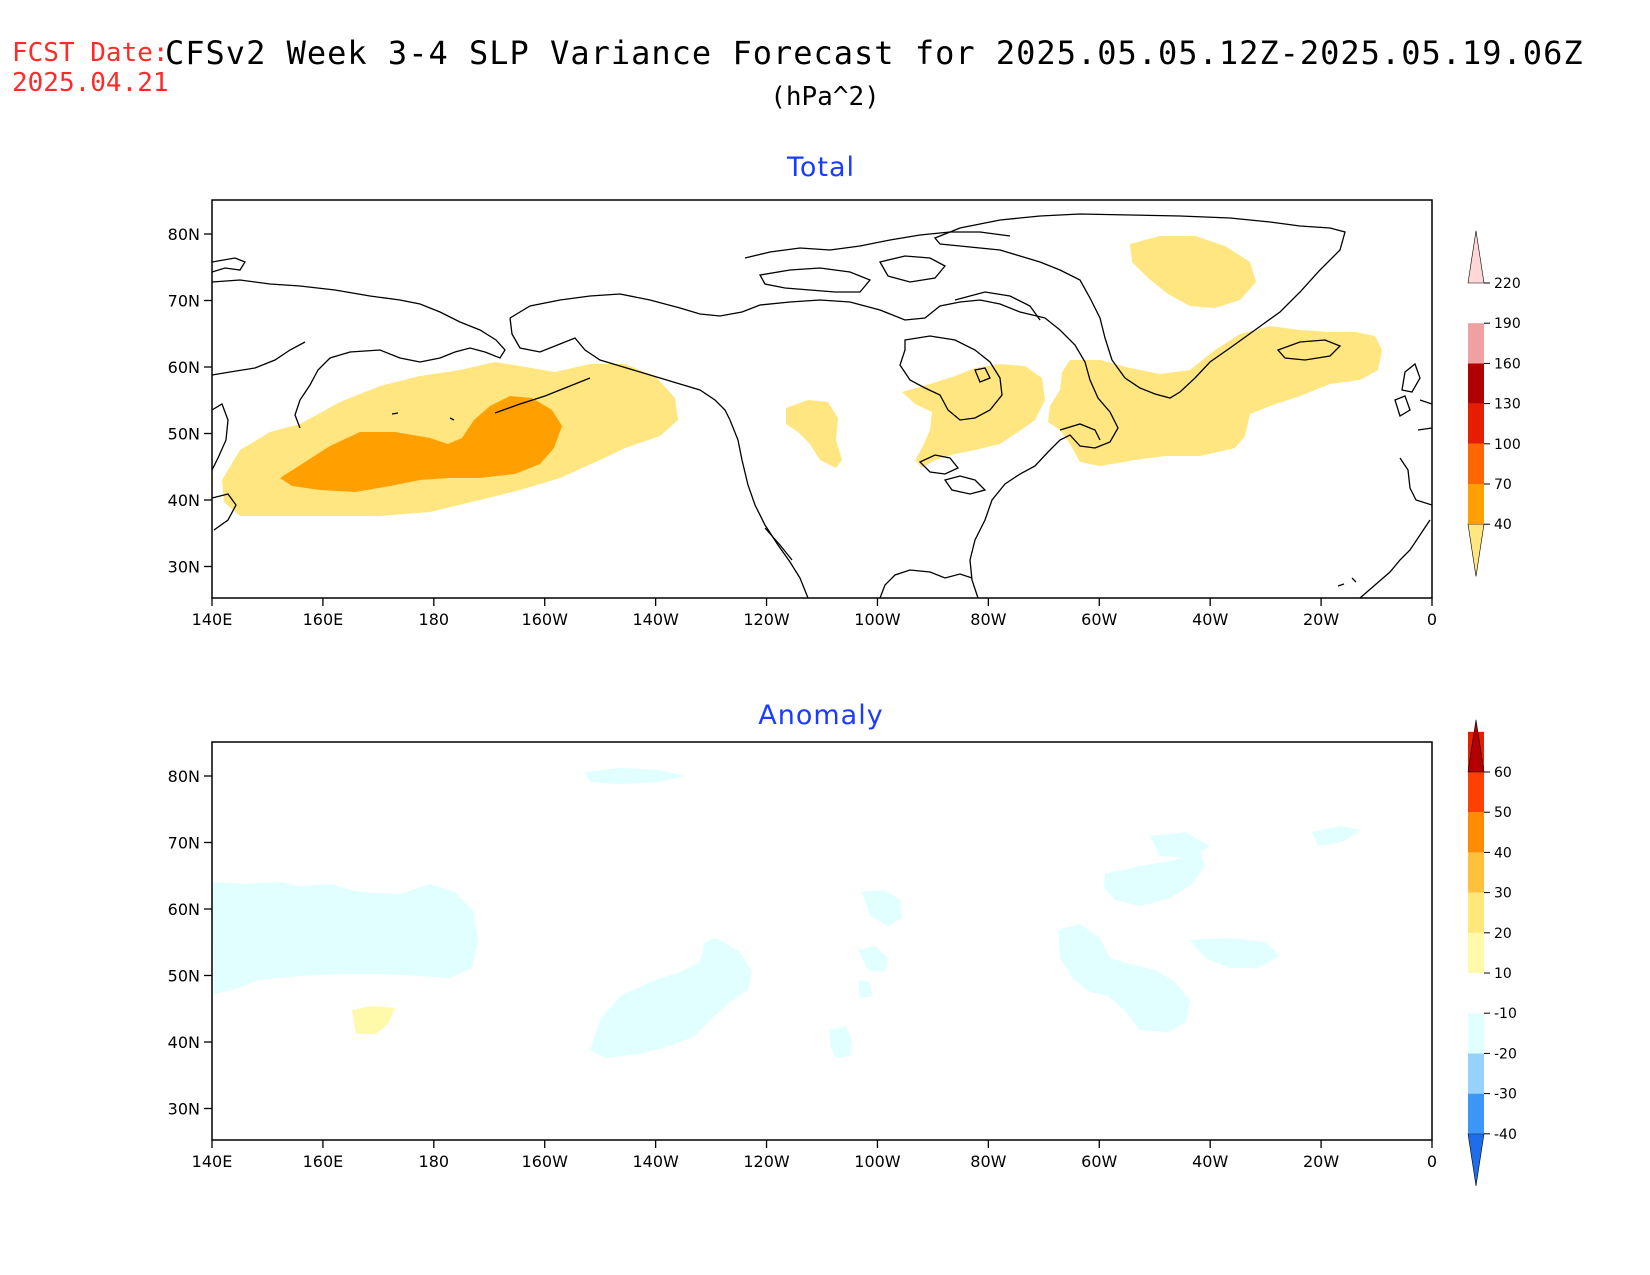  Describe the element at coordinates (90, 83) in the screenshot. I see `forecast-date-value: 2025.04.21` at that location.